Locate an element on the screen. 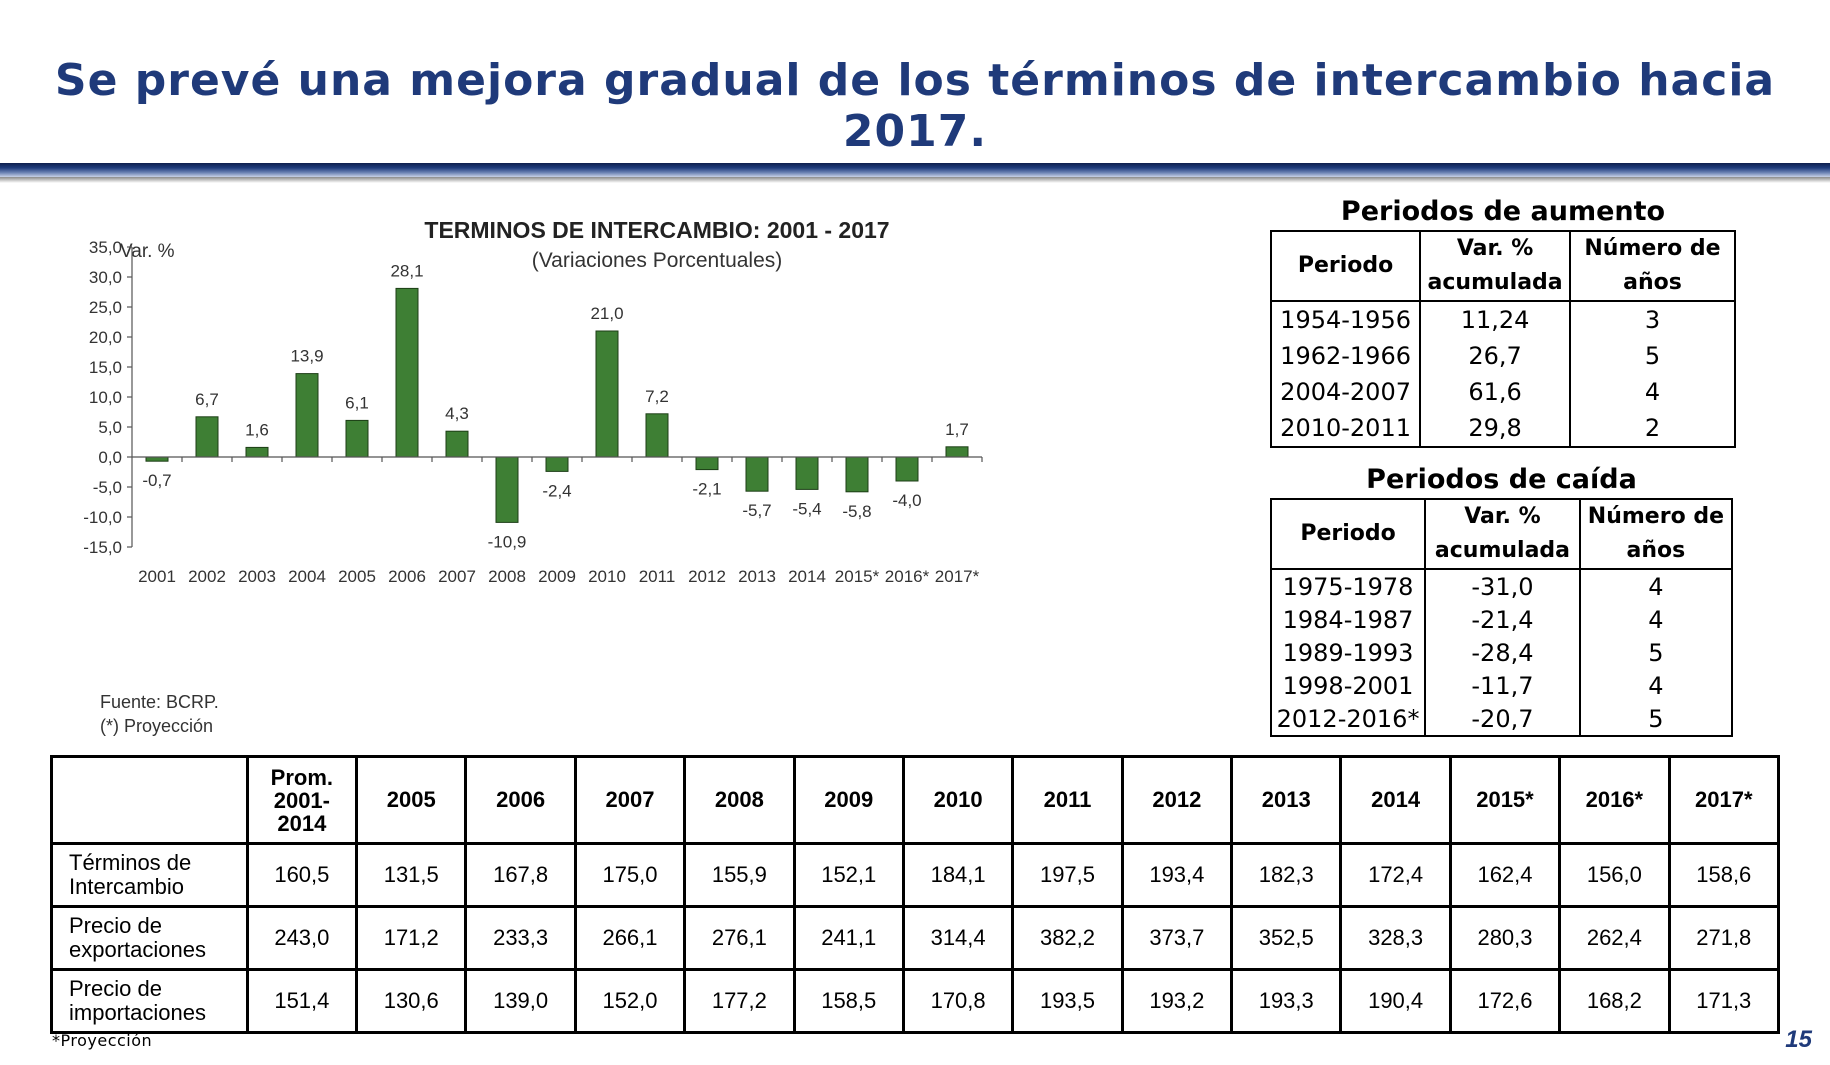 Image resolution: width=1830 pixels, height=1065 pixels. table-row: 1989-1993 -28,4 5 is located at coordinates (1501, 652).